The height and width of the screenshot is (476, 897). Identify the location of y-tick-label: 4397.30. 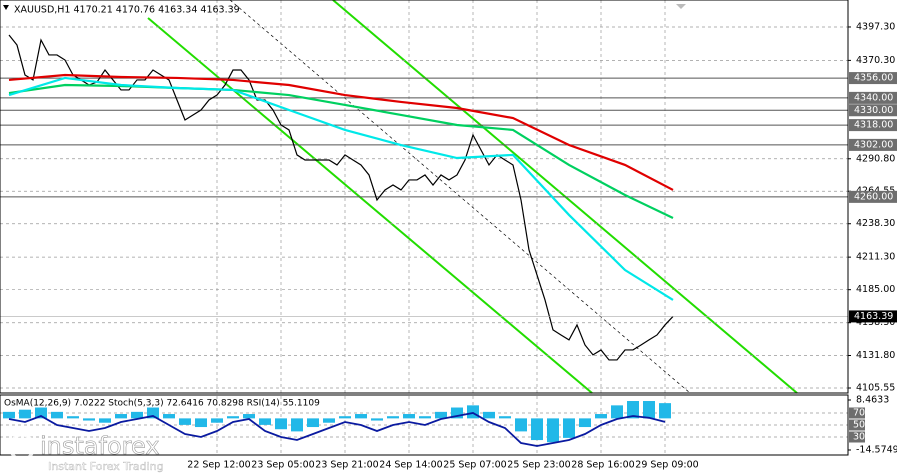
(875, 26).